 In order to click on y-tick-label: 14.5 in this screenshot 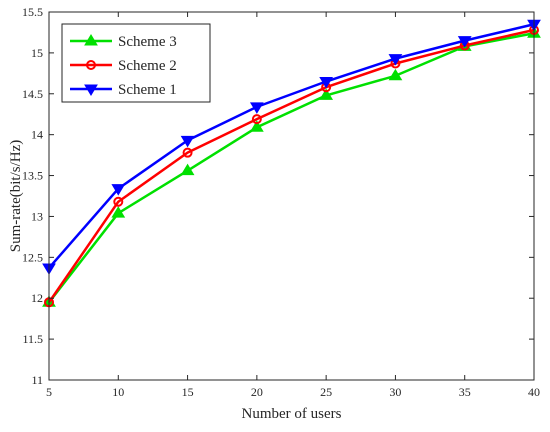, I will do `click(32, 94)`.